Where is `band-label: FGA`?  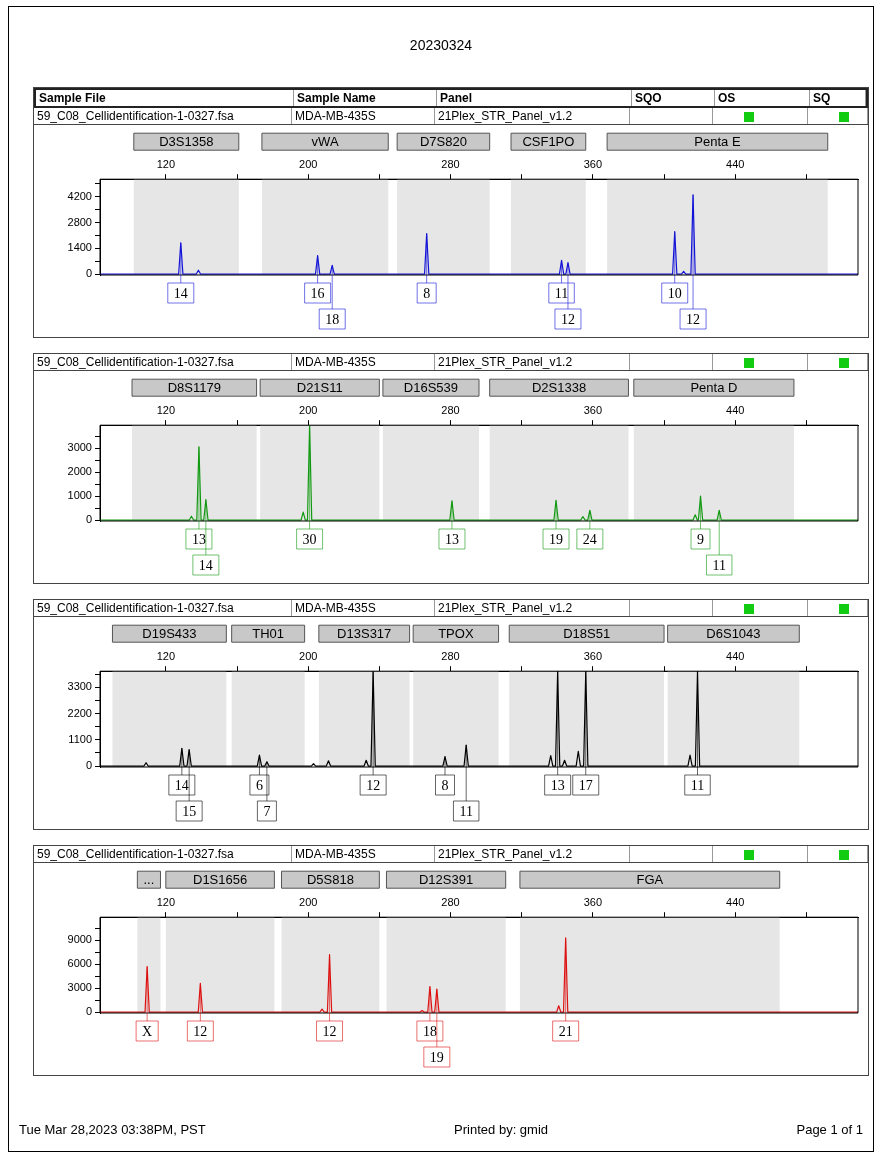
band-label: FGA is located at coordinates (650, 879).